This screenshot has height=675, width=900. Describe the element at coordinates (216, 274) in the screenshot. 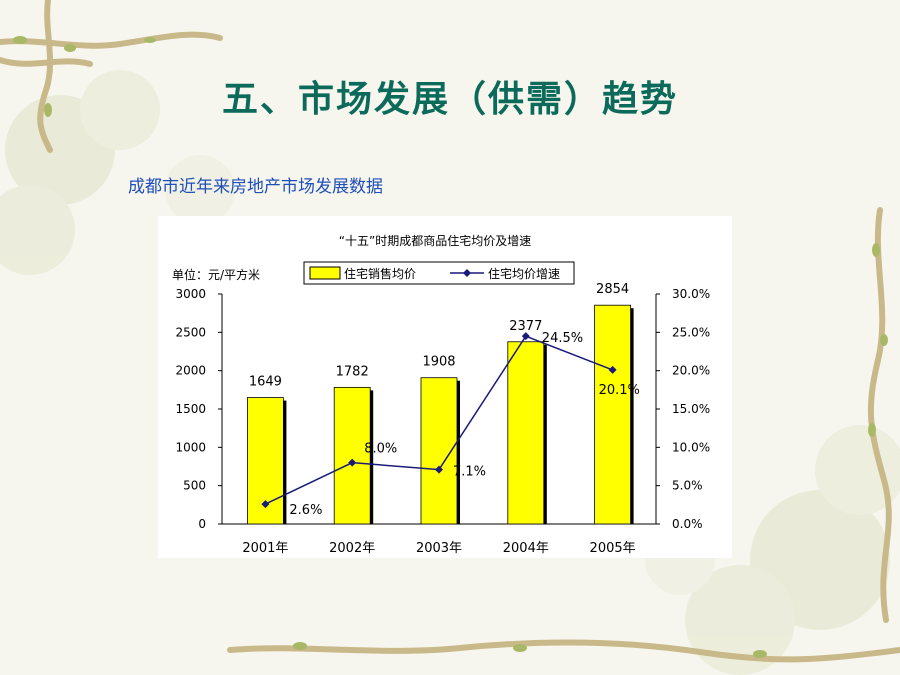

I see `unit-label: 单位：元/平方米` at that location.